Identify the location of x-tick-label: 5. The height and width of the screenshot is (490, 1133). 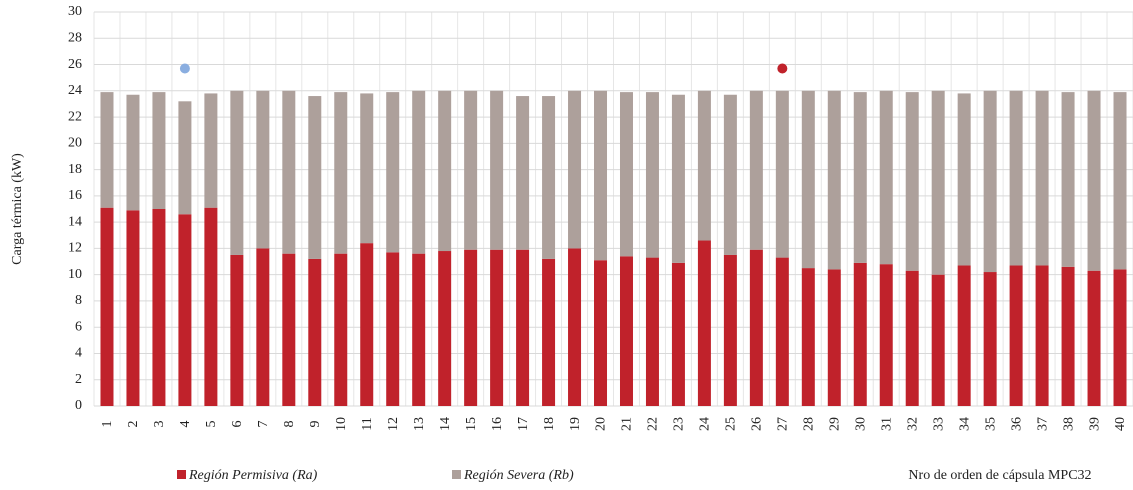
(211, 424).